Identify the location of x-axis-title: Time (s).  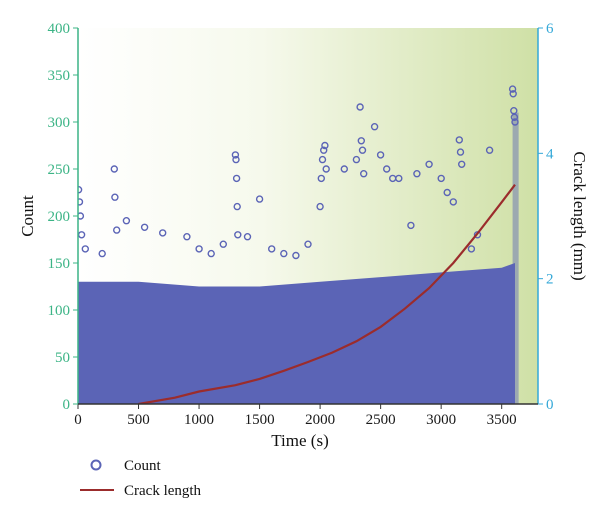
(299, 440).